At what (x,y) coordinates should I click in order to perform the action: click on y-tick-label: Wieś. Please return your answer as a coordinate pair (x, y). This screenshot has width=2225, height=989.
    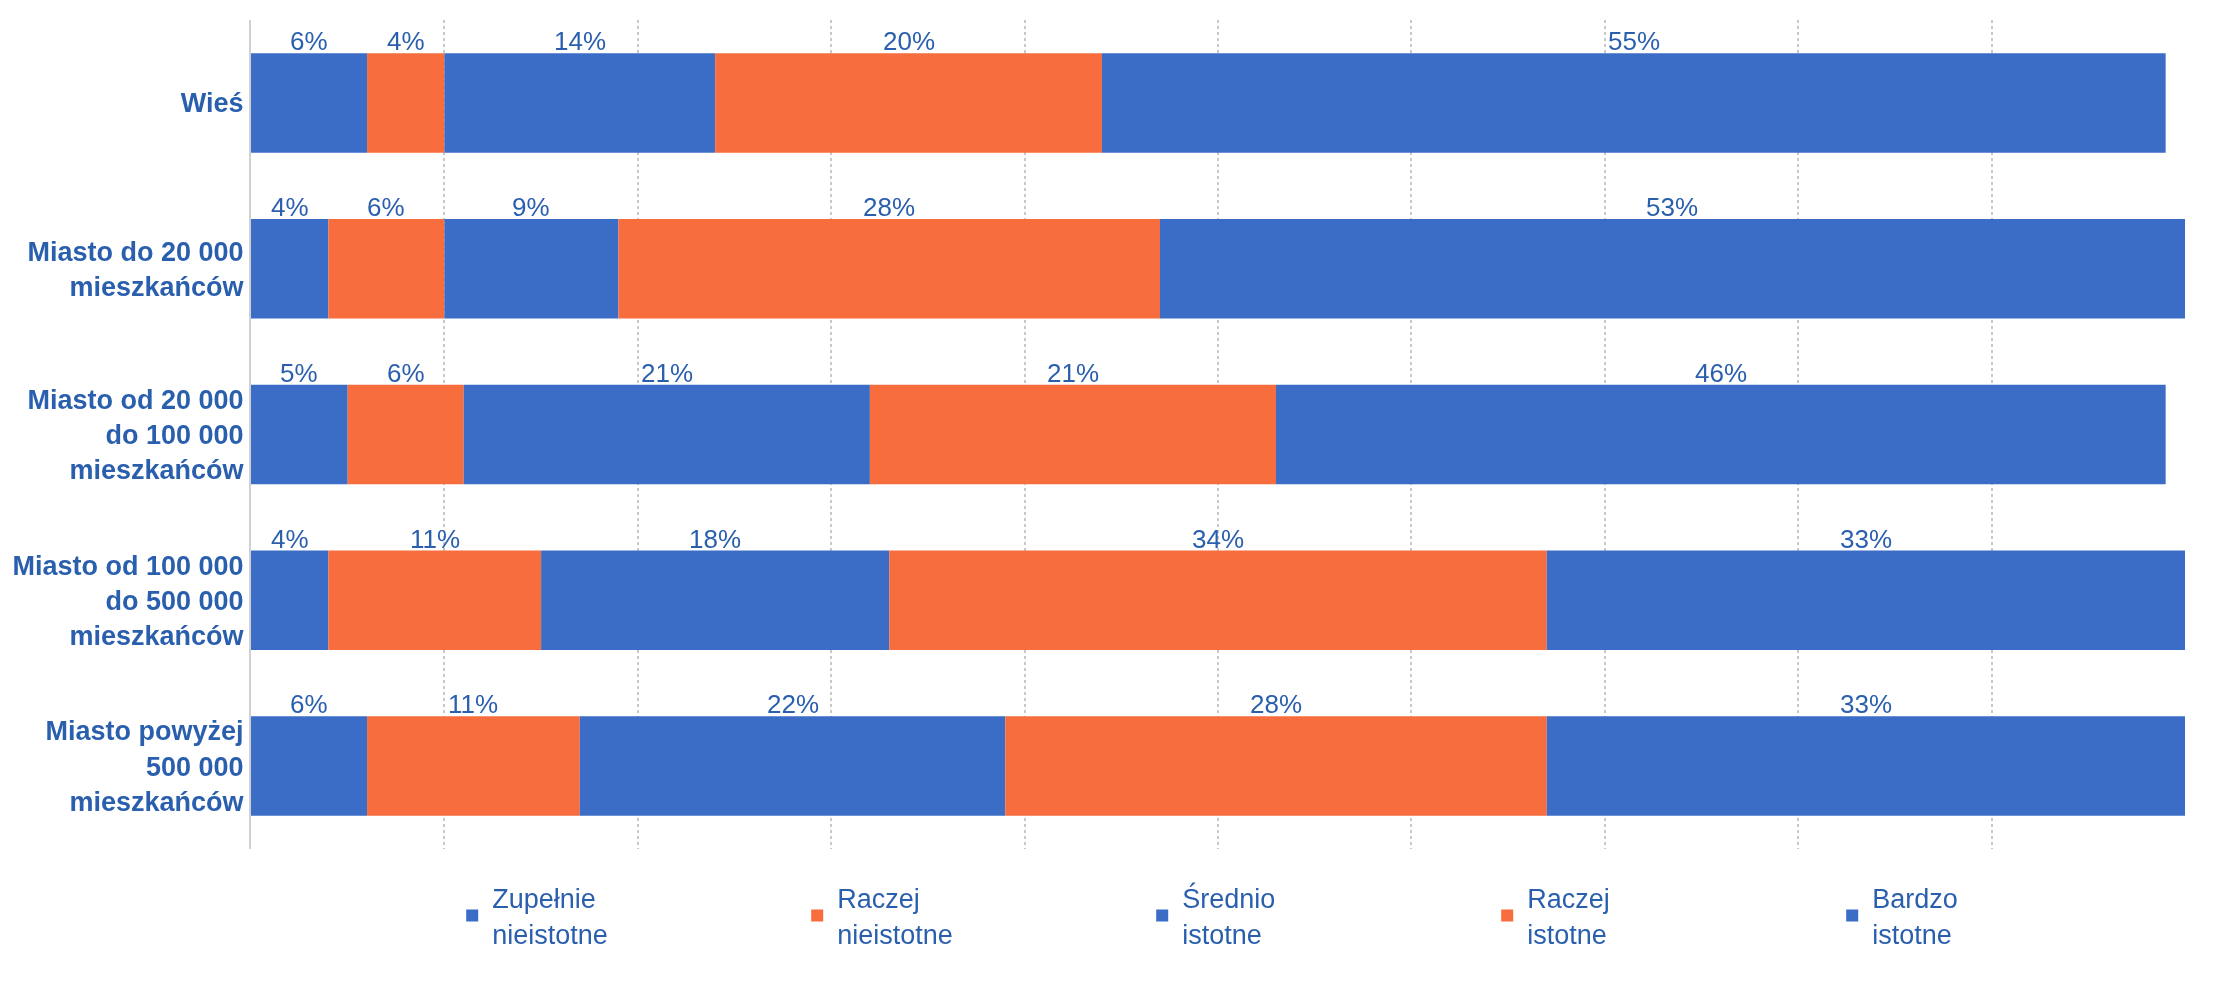
    Looking at the image, I should click on (212, 103).